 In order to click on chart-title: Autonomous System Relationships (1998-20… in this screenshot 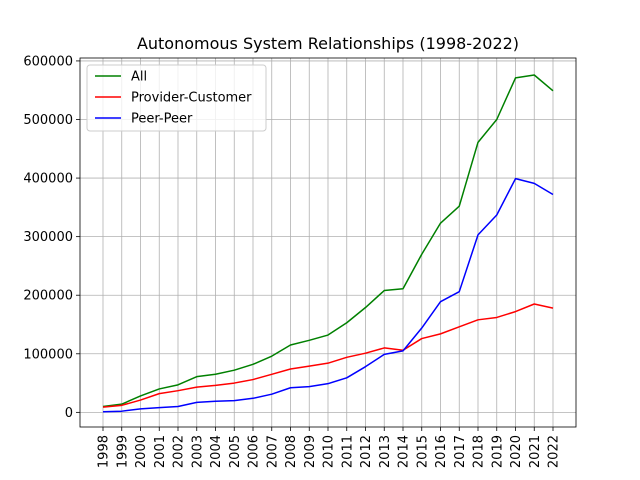, I will do `click(328, 43)`.